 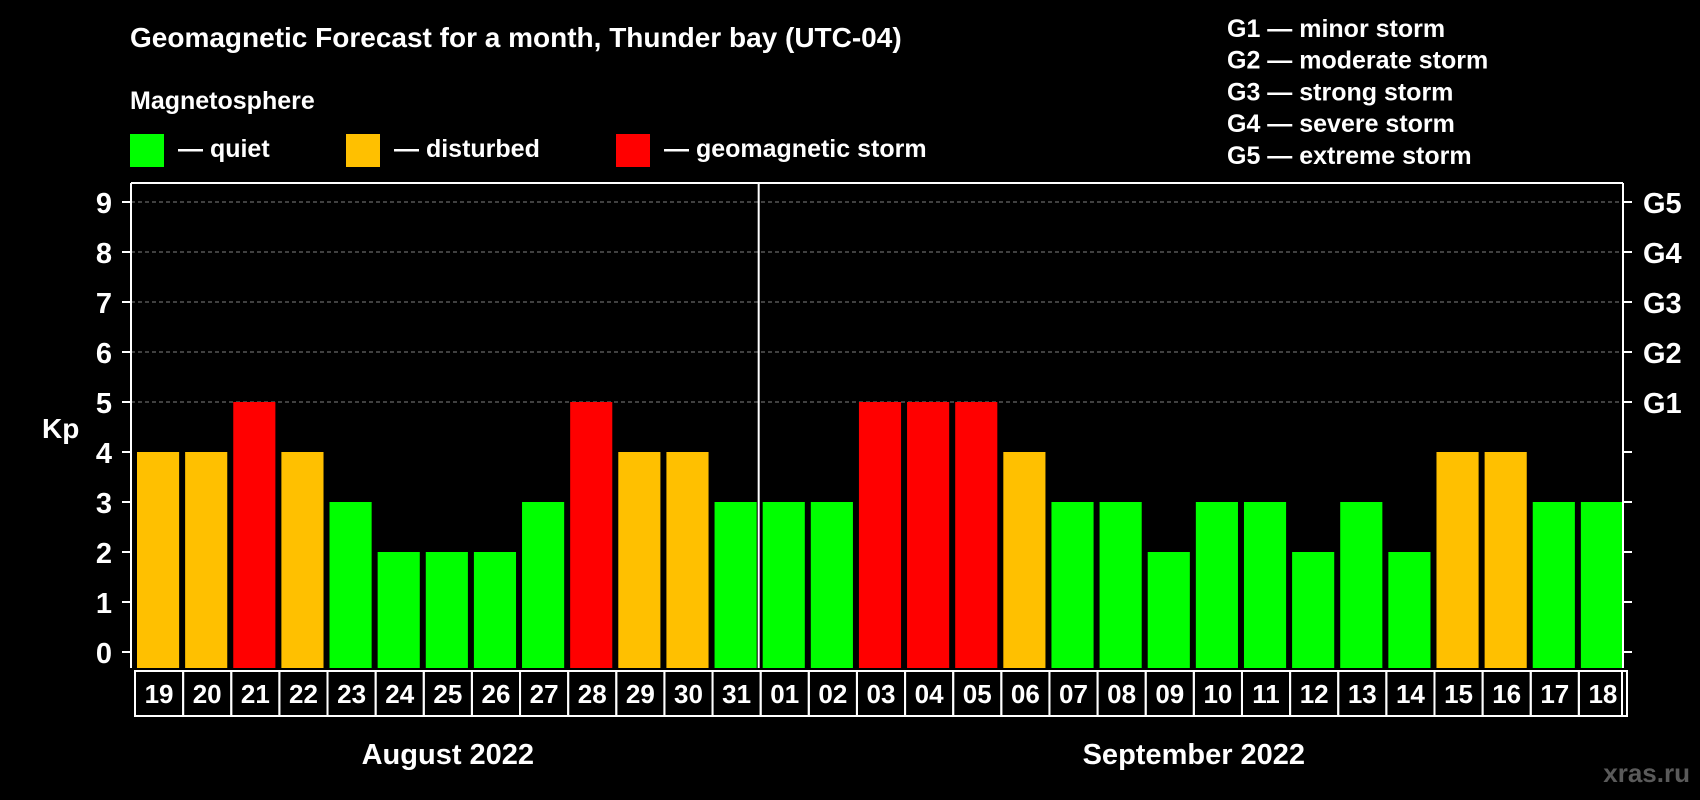 What do you see at coordinates (104, 204) in the screenshot?
I see `y-tick-label: 9` at bounding box center [104, 204].